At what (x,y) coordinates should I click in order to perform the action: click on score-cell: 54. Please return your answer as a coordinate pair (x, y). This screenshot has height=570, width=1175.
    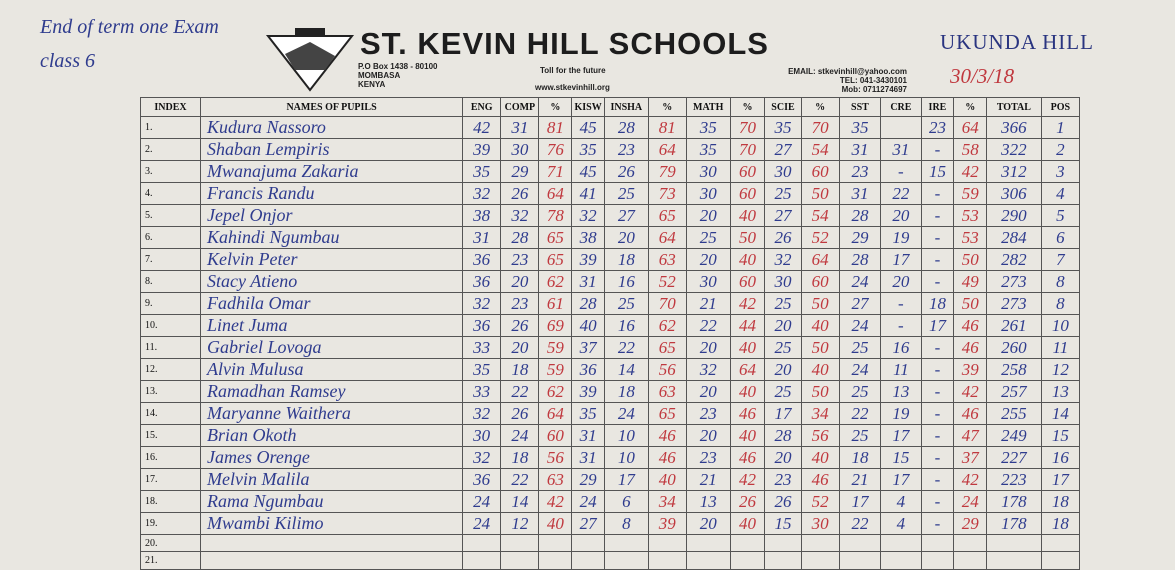
    Looking at the image, I should click on (820, 215).